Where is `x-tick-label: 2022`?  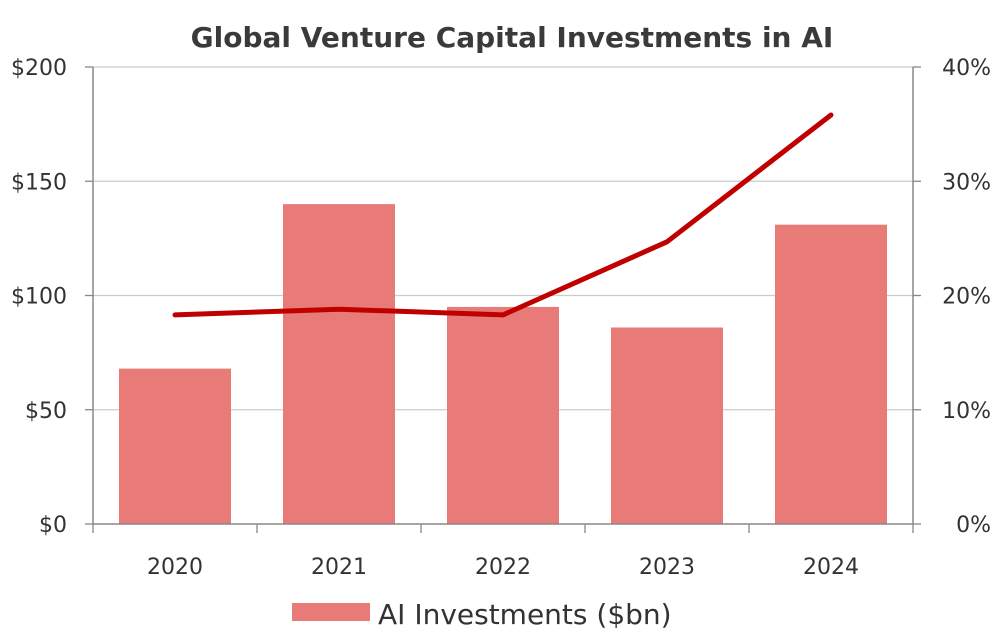 x-tick-label: 2022 is located at coordinates (503, 567).